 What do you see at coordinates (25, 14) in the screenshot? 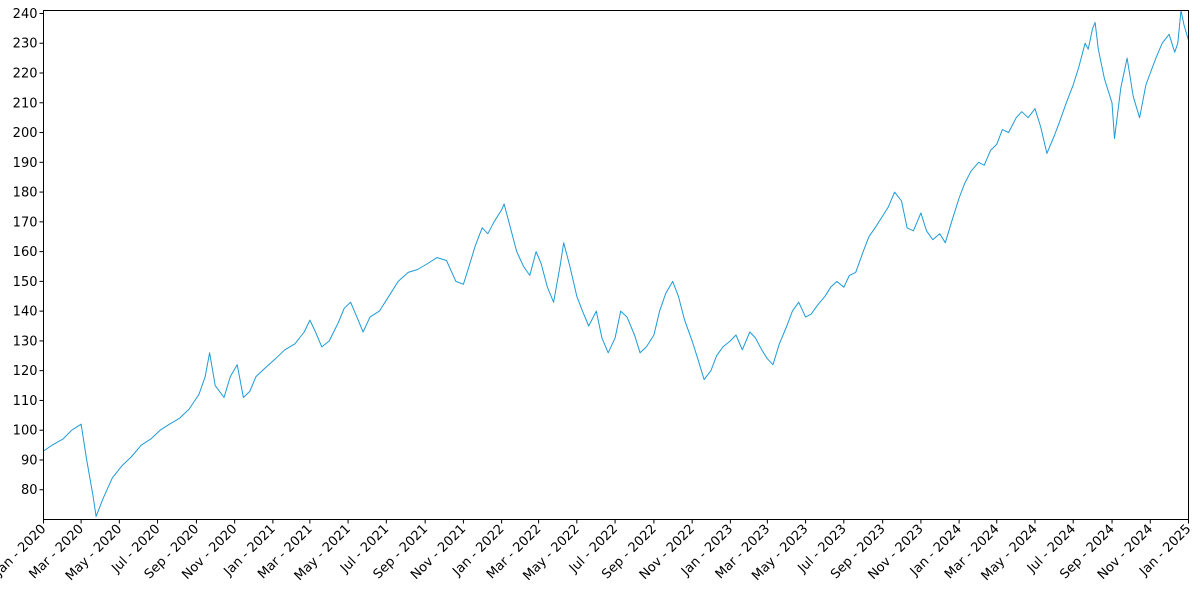
I see `y-tick-label: 240` at bounding box center [25, 14].